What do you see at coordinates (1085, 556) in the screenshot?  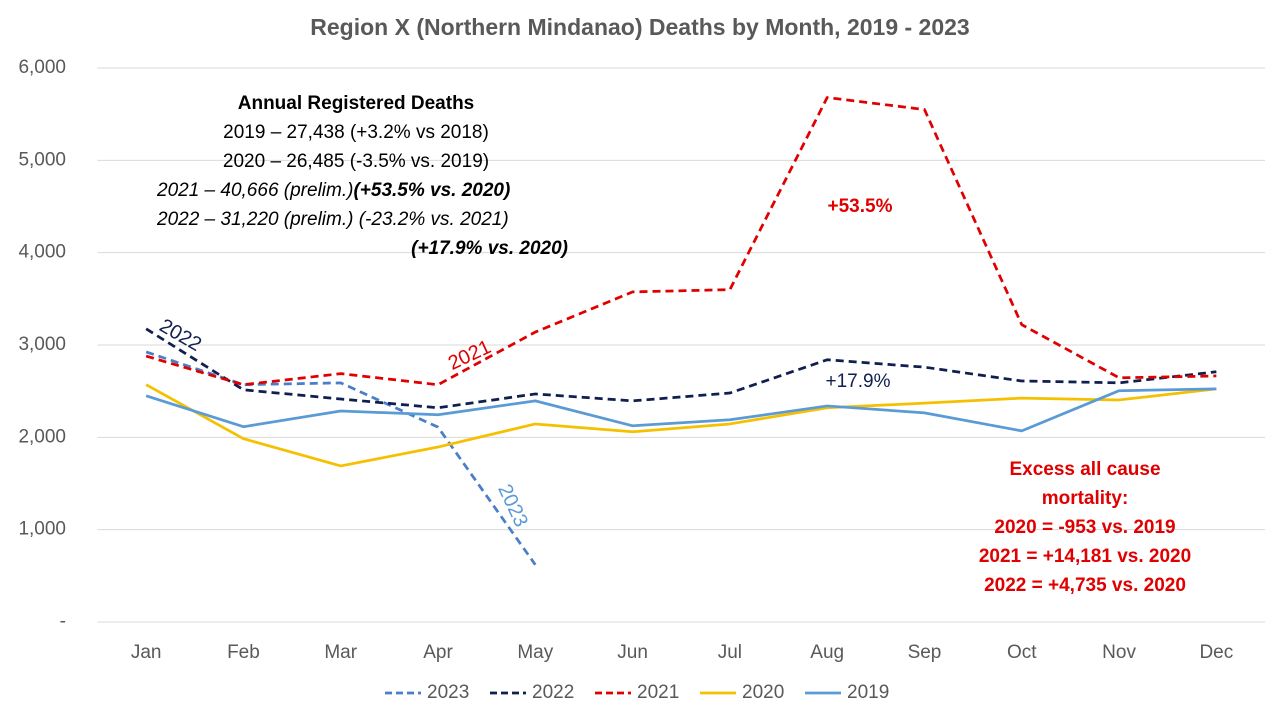 I see `excess-note: 2021 = +14,181 vs. 2020` at bounding box center [1085, 556].